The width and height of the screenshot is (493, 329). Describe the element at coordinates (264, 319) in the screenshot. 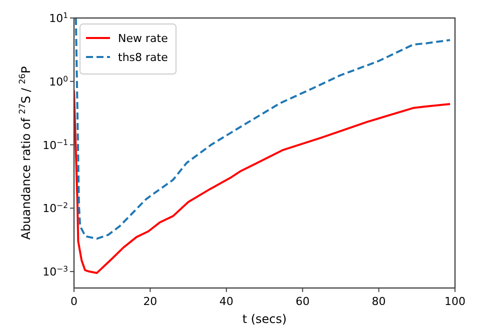

I see `x-axis-title: t (secs)` at that location.